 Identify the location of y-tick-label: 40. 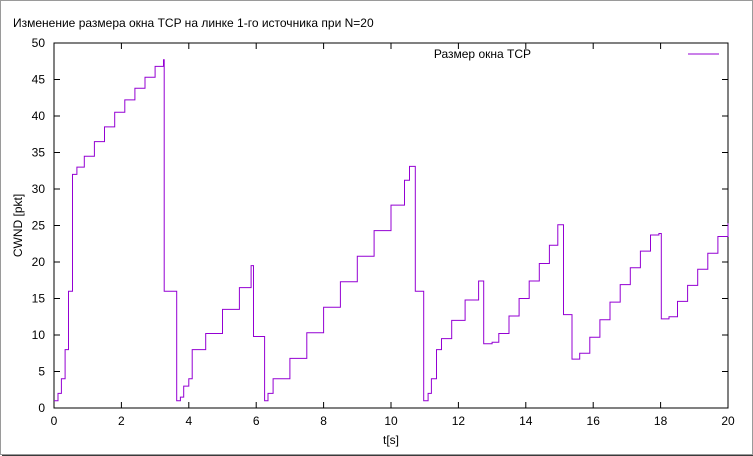
(39, 116).